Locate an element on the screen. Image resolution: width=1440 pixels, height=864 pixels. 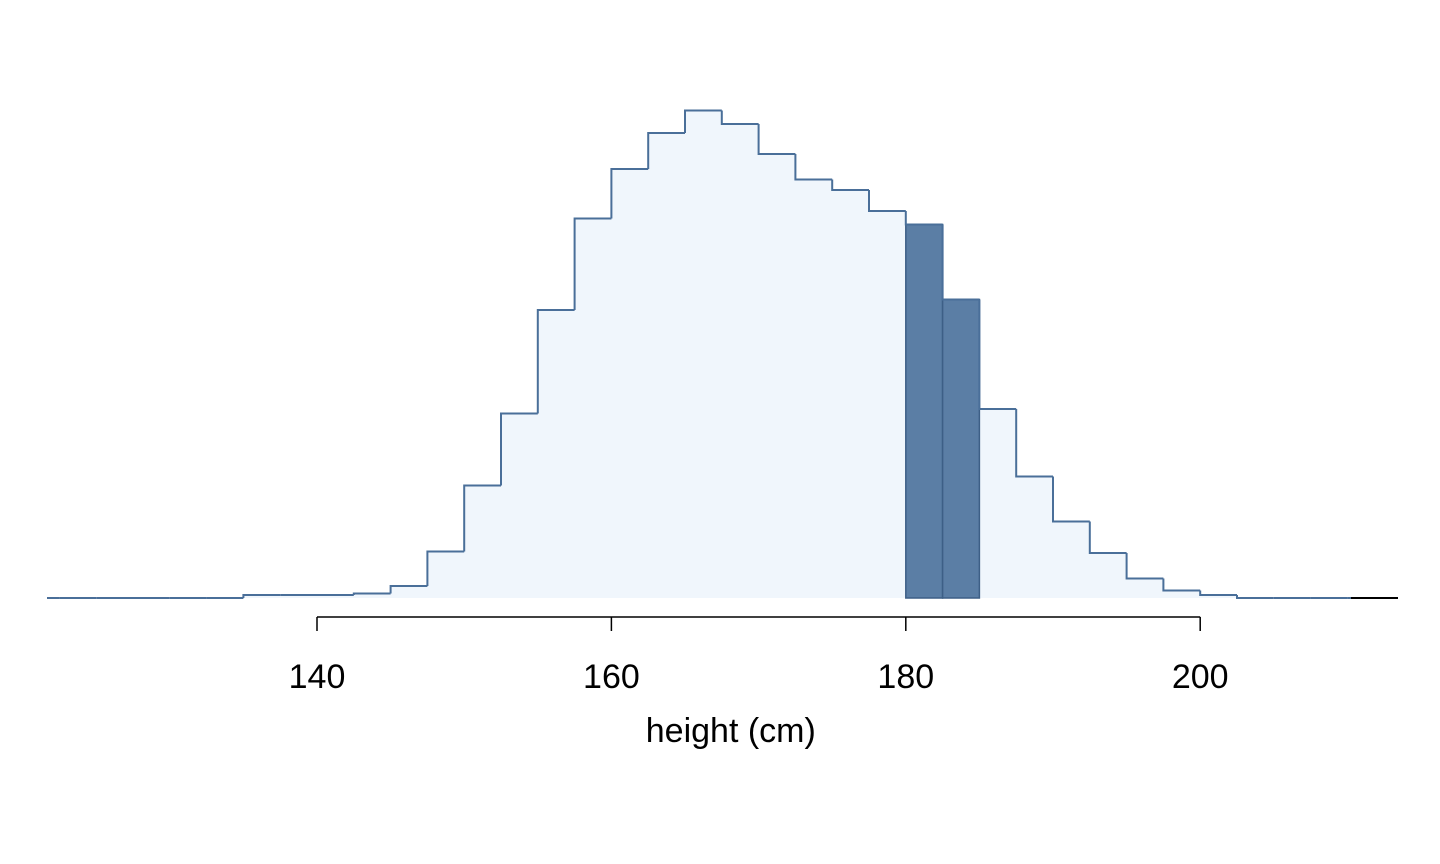
x-tick-label: 160 is located at coordinates (611, 677).